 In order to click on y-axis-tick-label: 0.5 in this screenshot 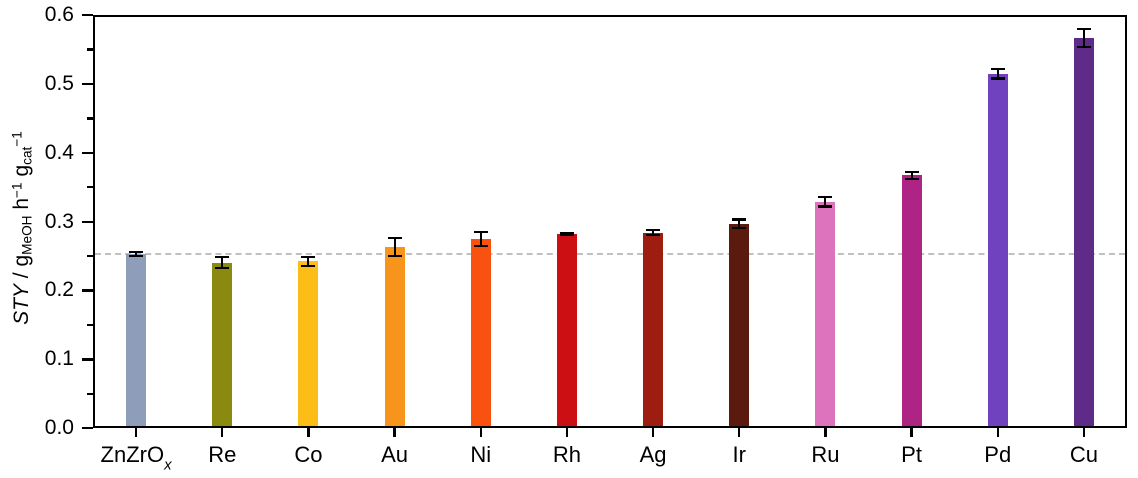, I will do `click(59, 83)`.